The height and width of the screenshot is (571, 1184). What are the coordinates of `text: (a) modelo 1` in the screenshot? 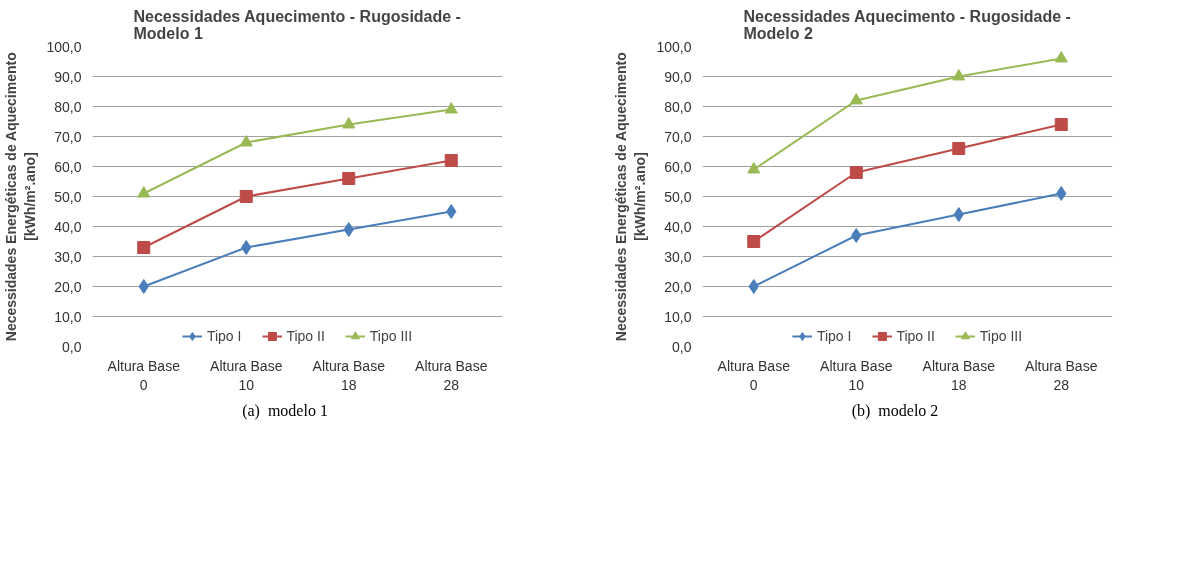 It's located at (285, 411).